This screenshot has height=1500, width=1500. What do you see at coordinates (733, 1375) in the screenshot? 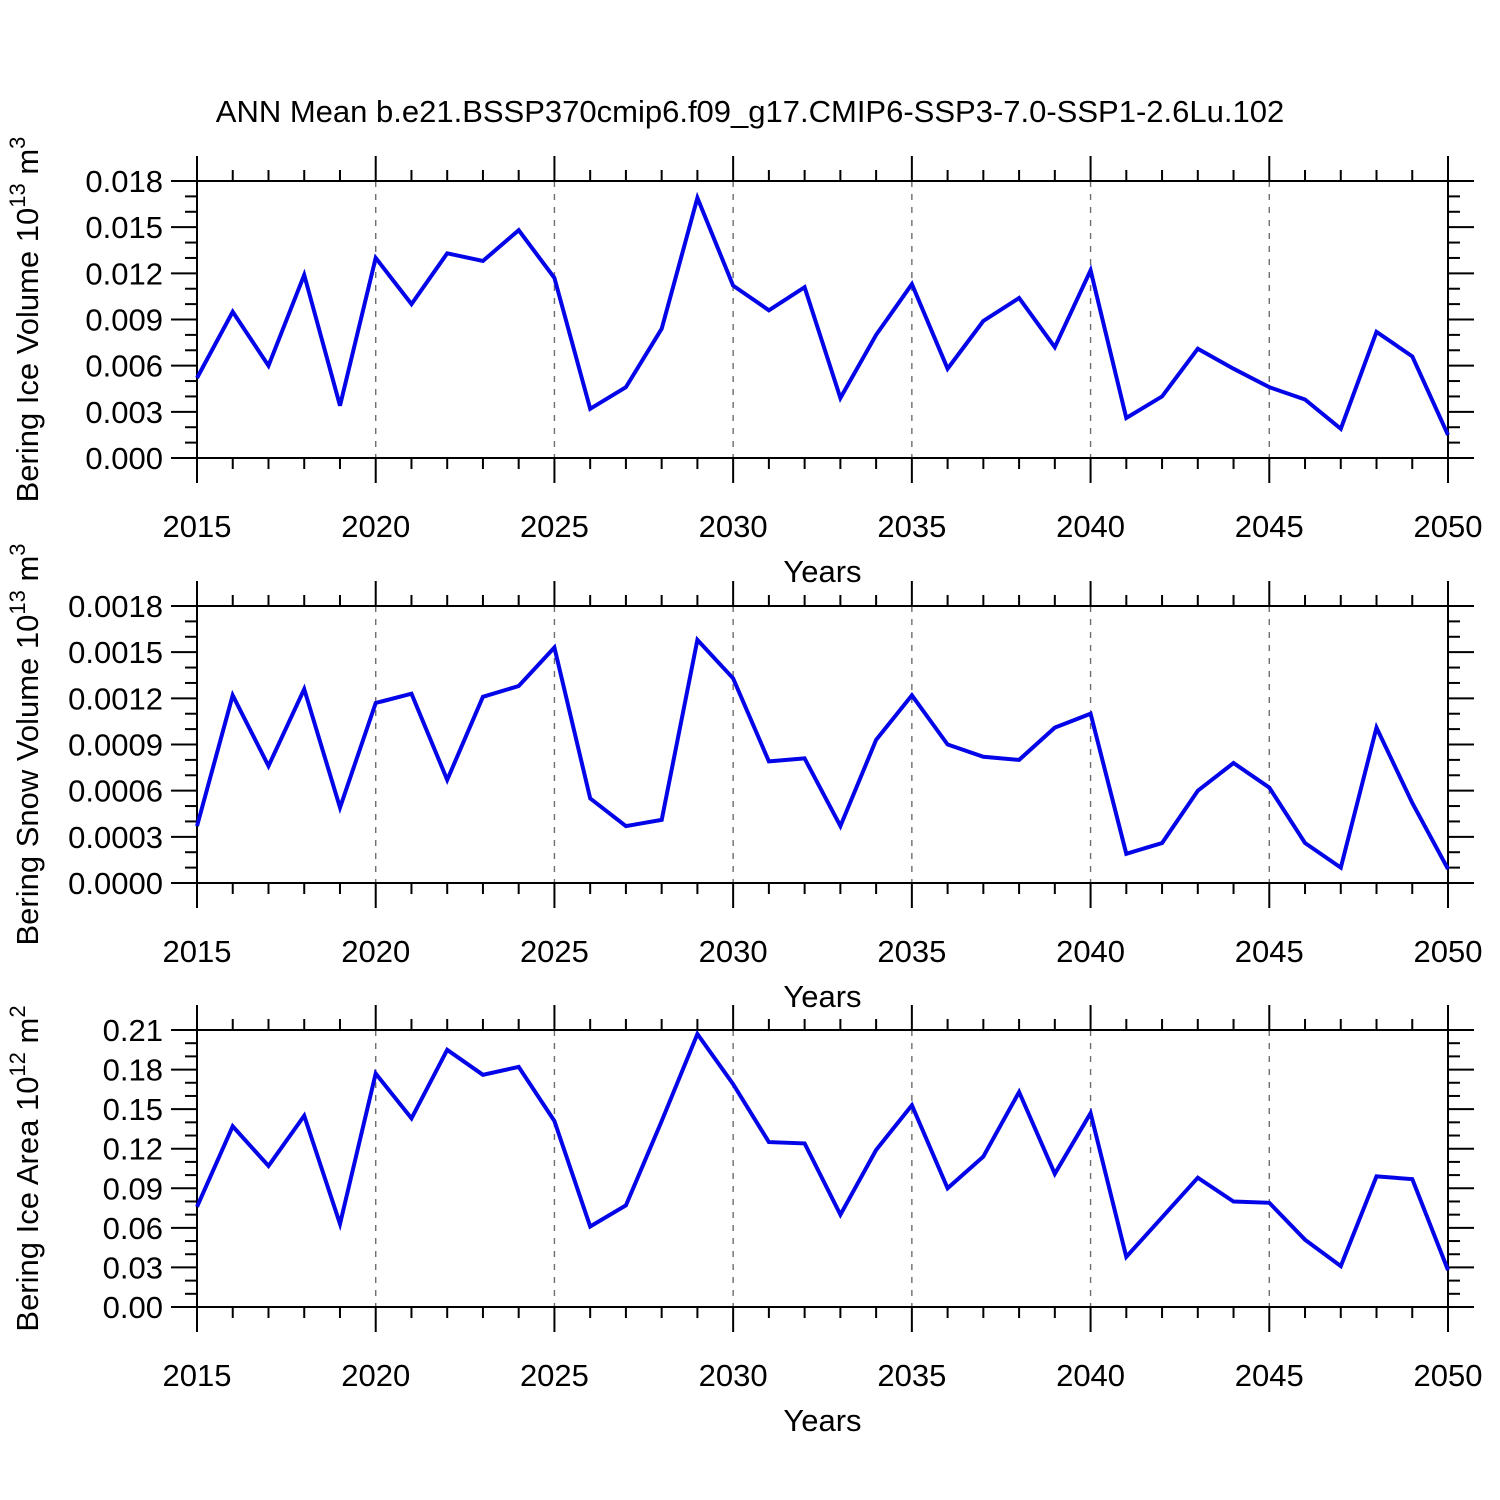
I see `bering-ice-area-xtick-label: 2030` at bounding box center [733, 1375].